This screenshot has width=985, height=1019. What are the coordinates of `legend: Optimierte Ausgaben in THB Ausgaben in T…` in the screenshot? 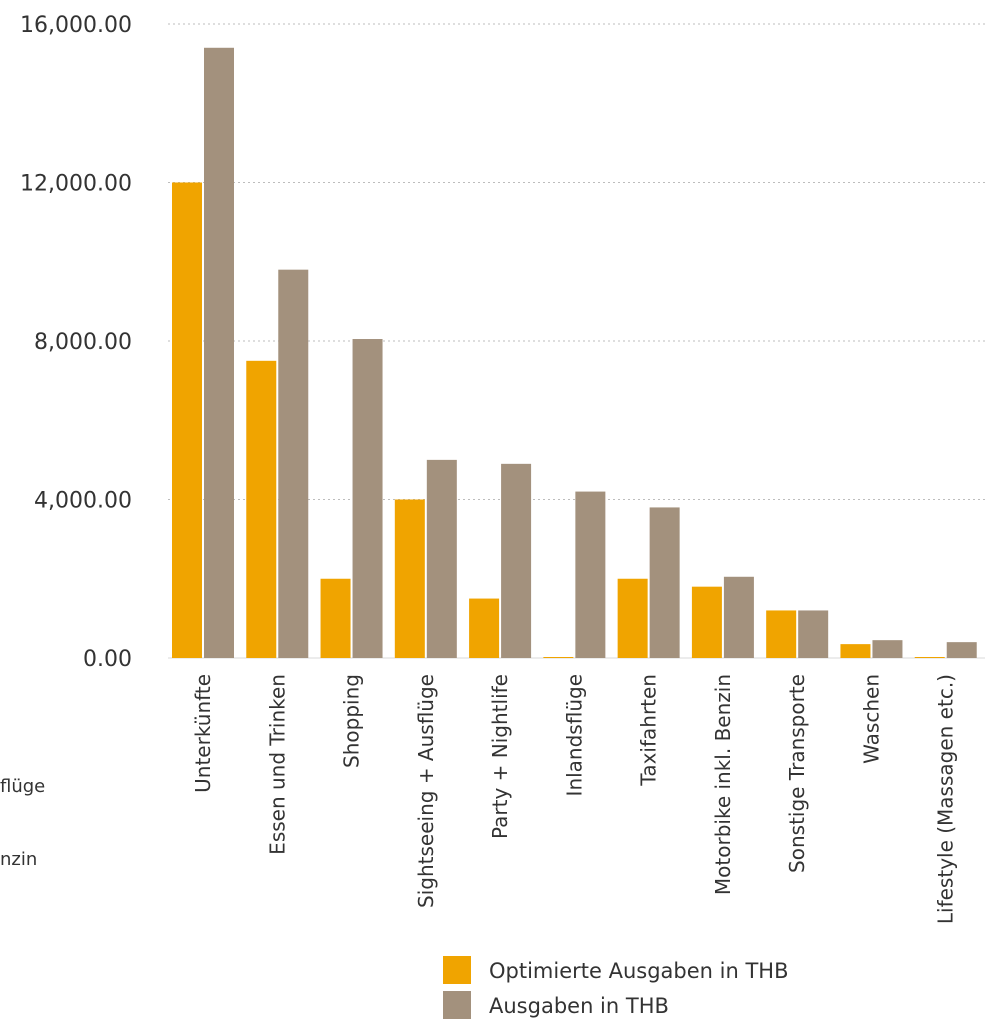 It's located at (616, 987).